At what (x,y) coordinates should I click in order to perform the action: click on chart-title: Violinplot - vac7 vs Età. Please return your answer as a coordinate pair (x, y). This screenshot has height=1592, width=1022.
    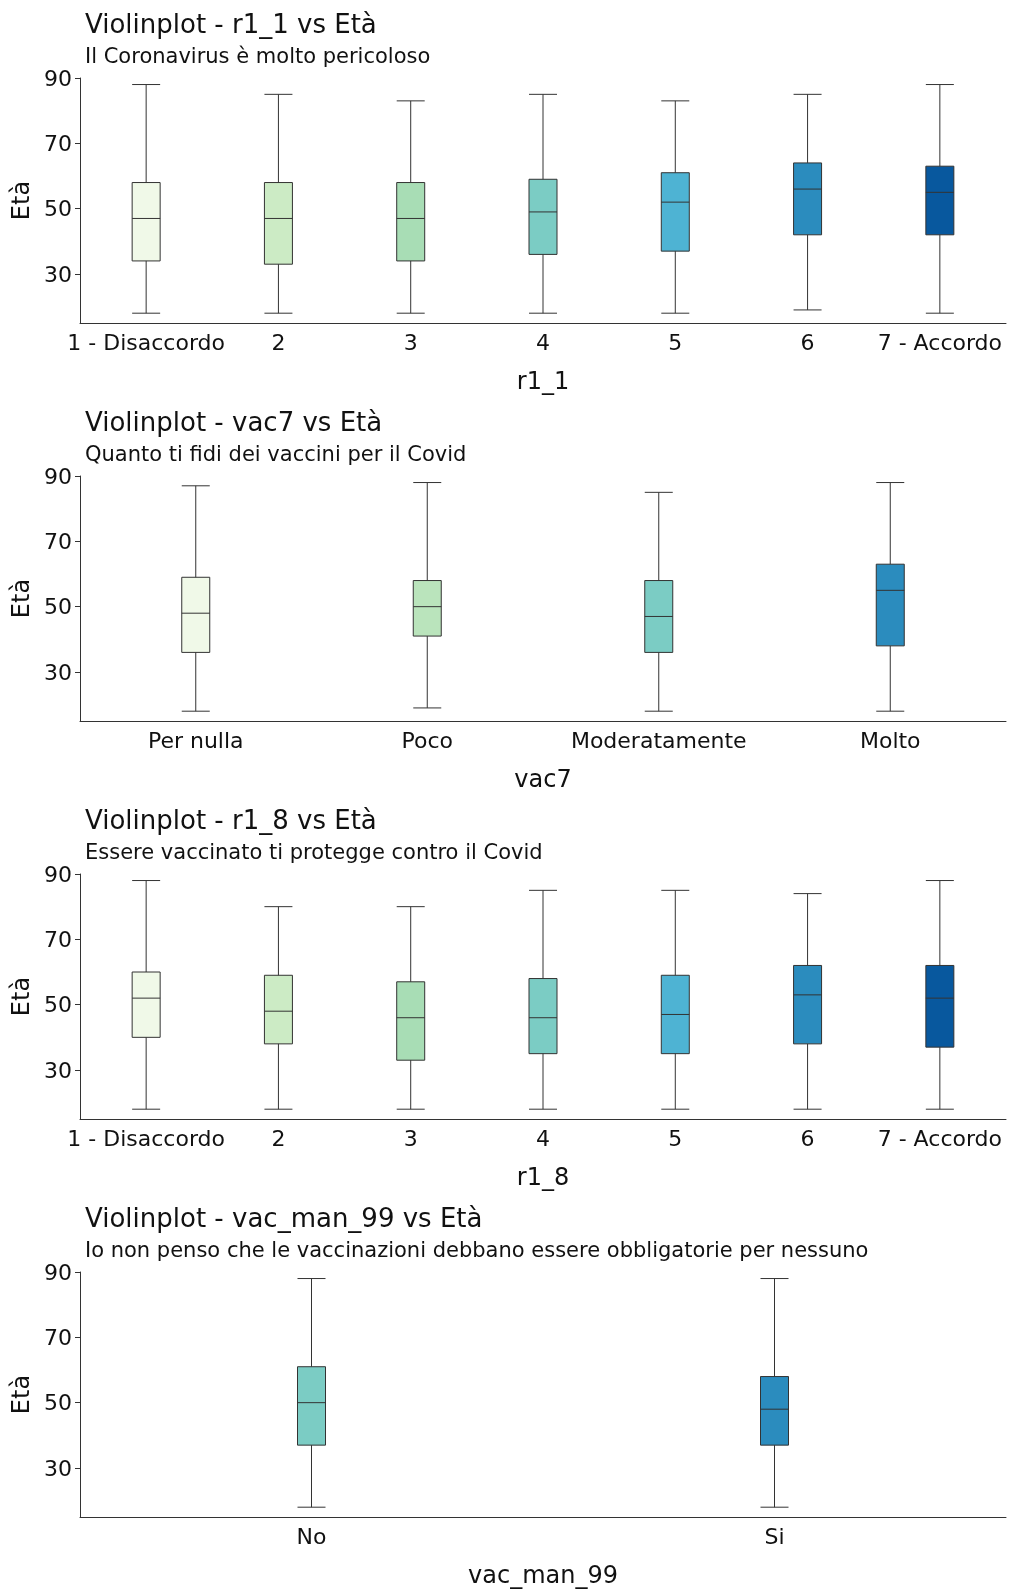
    Looking at the image, I should click on (234, 422).